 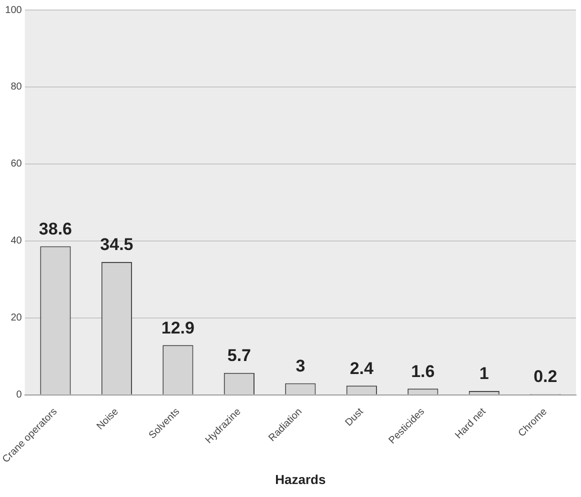 What do you see at coordinates (117, 244) in the screenshot?
I see `data-label: 34.5` at bounding box center [117, 244].